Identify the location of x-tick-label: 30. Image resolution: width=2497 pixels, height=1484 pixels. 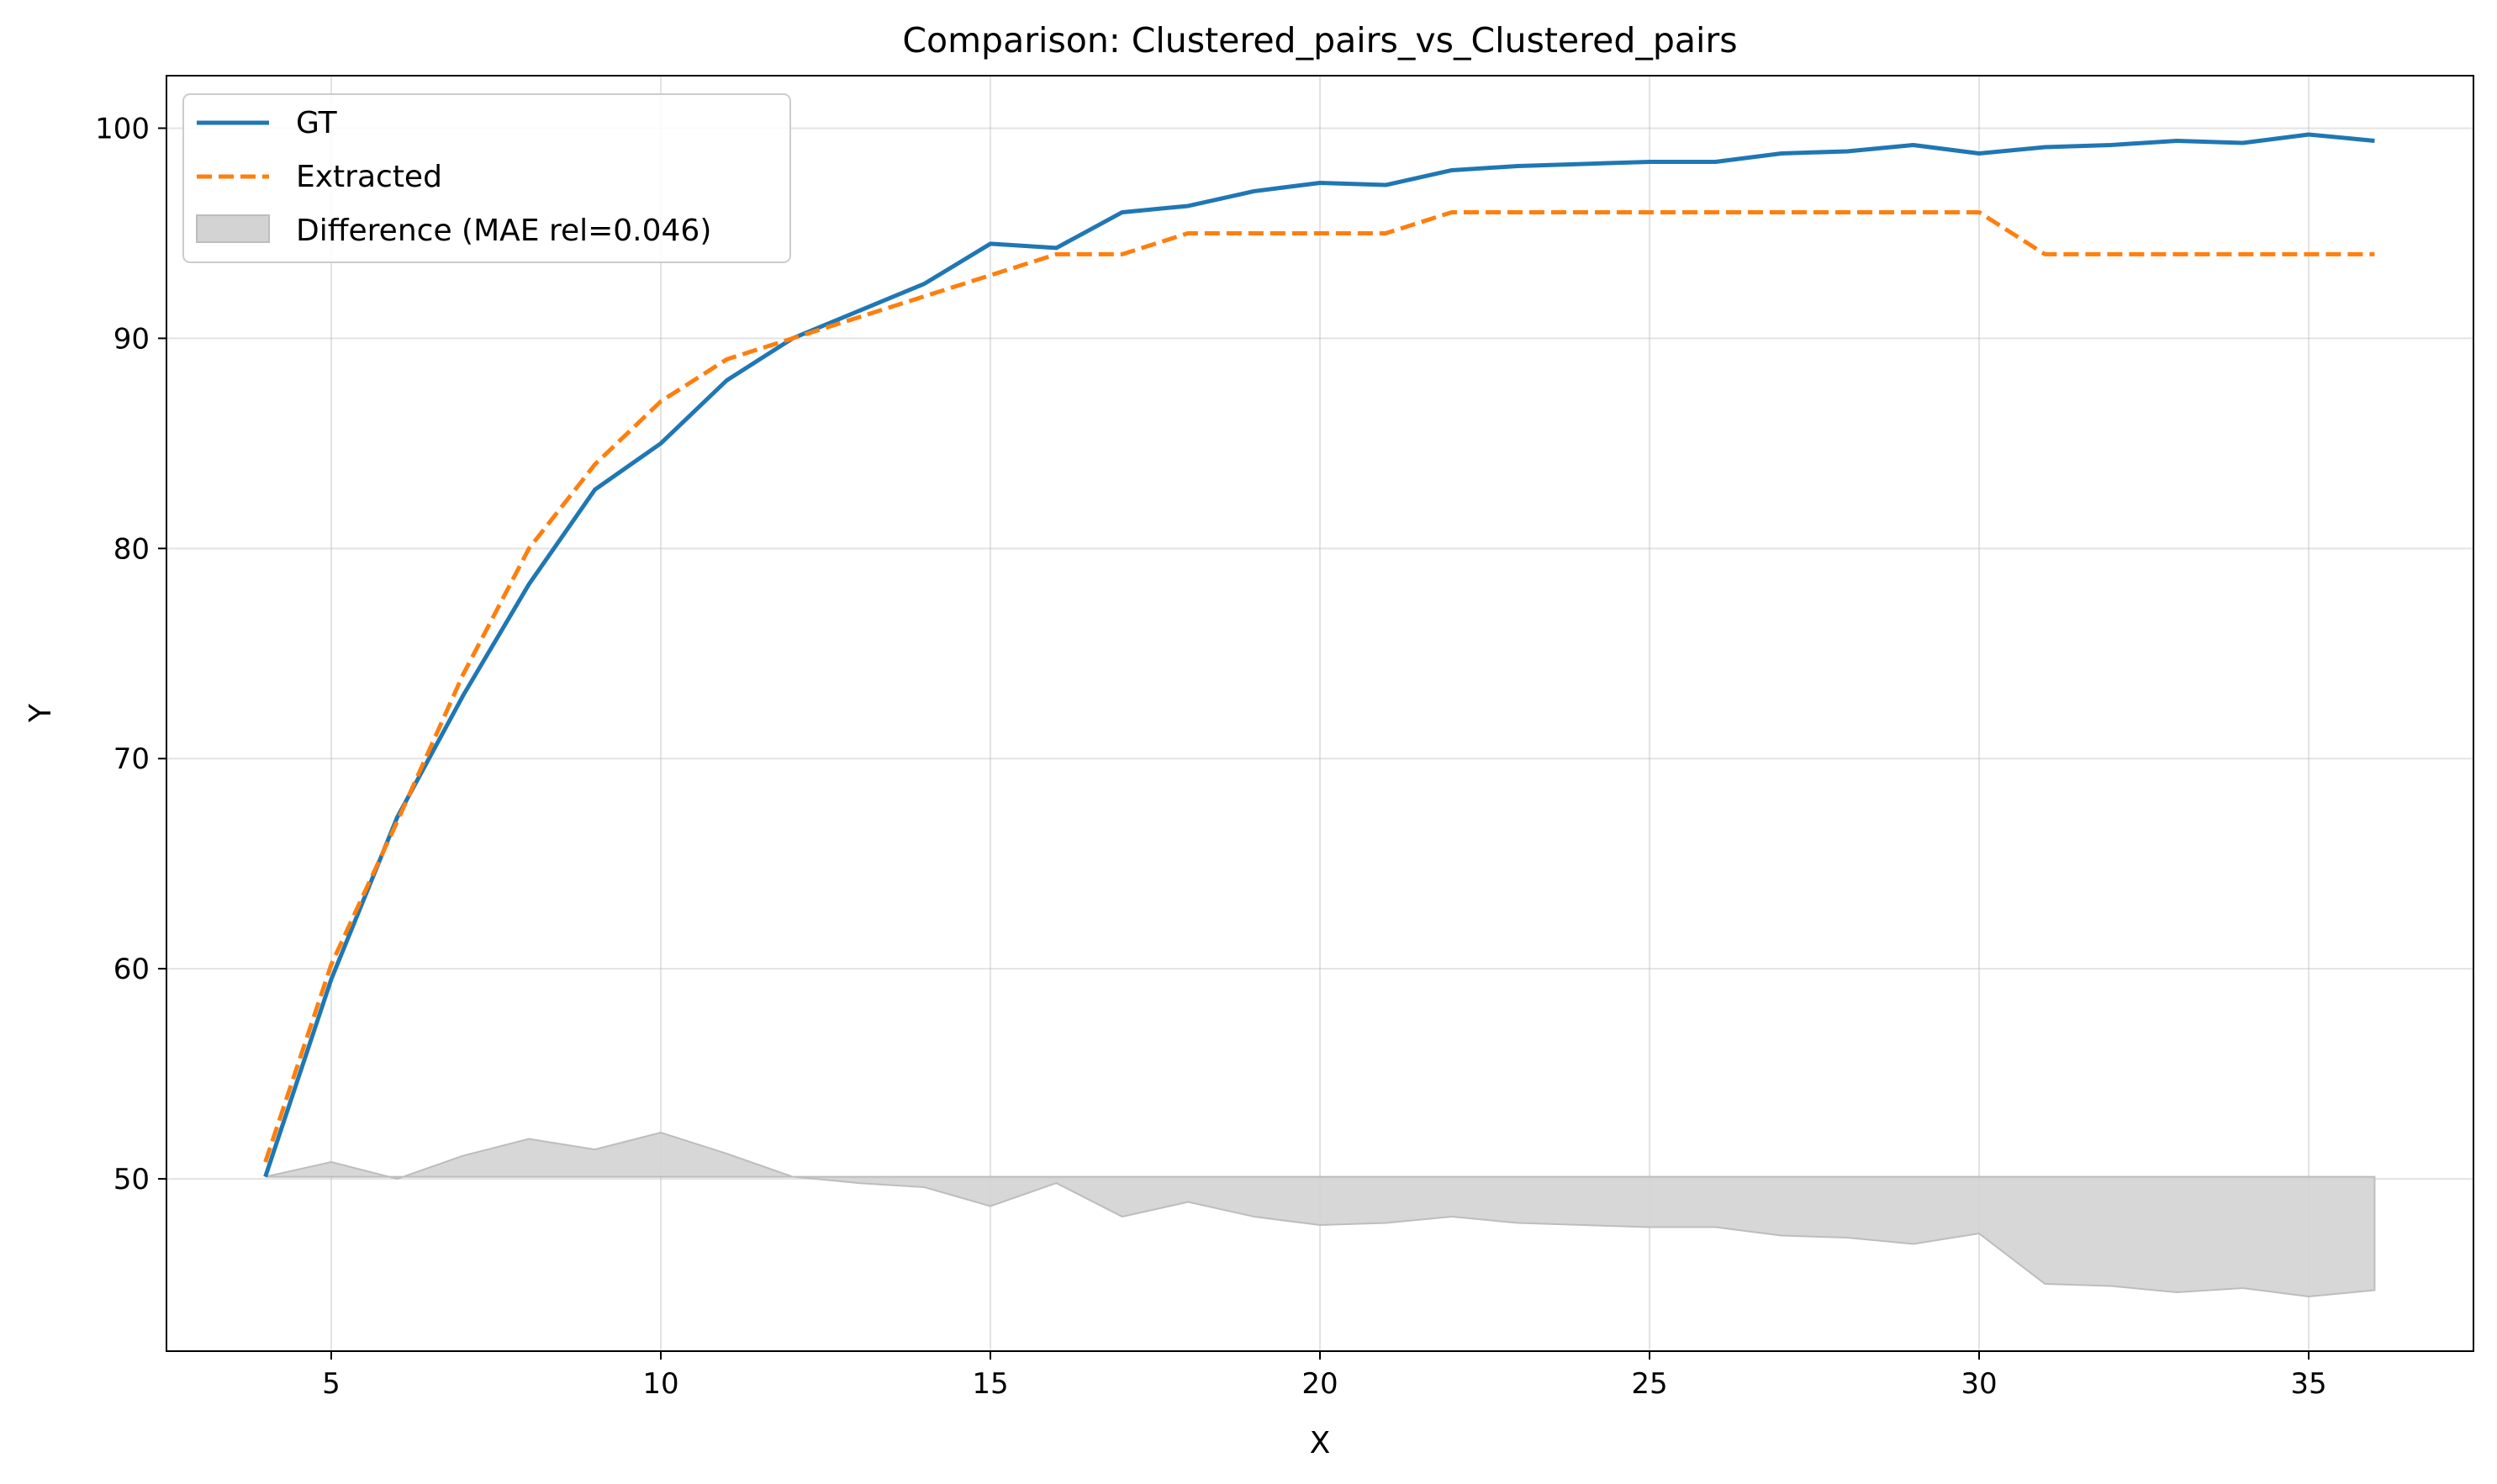
(1979, 1384).